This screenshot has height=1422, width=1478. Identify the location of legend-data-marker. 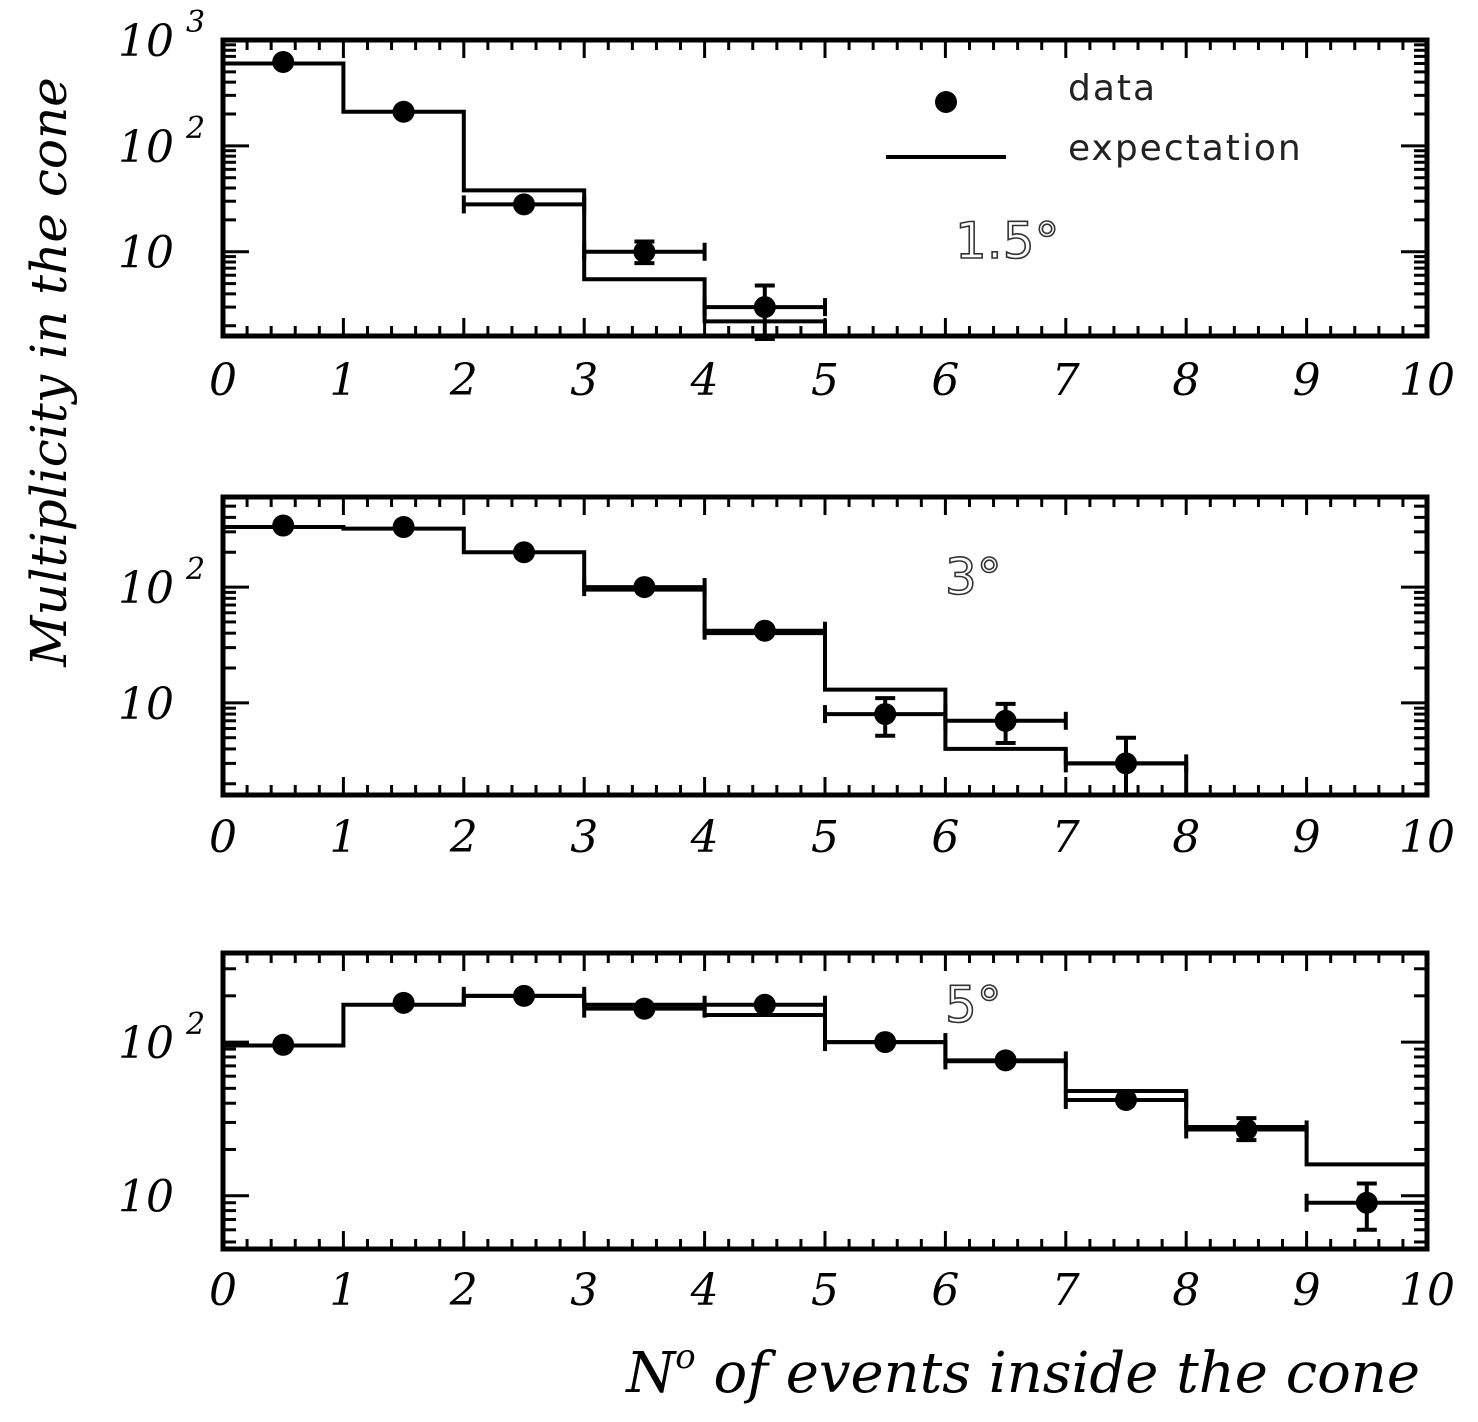
(946, 102).